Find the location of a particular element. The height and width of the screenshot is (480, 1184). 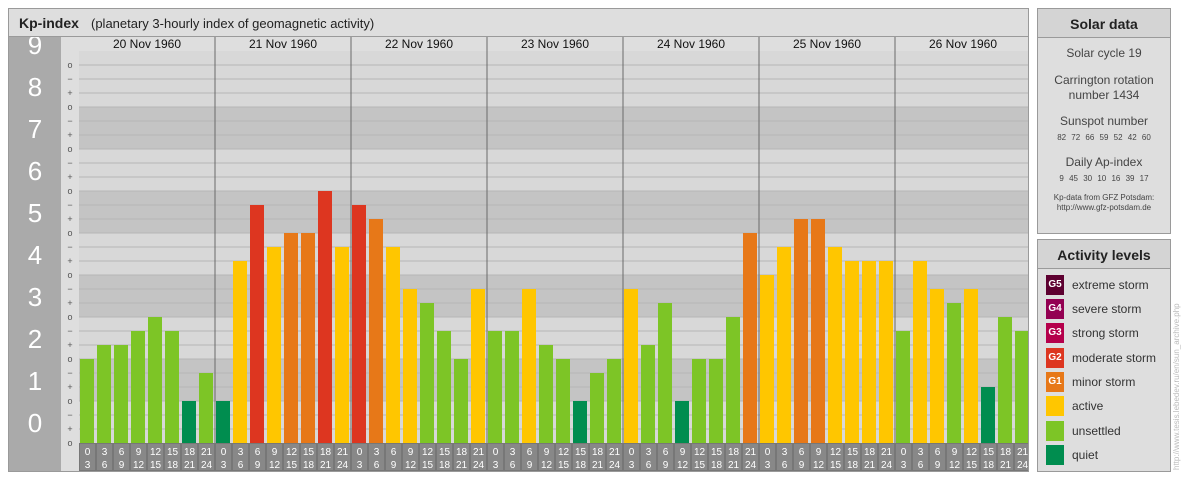

interval-end-label: 9 is located at coordinates (122, 465).